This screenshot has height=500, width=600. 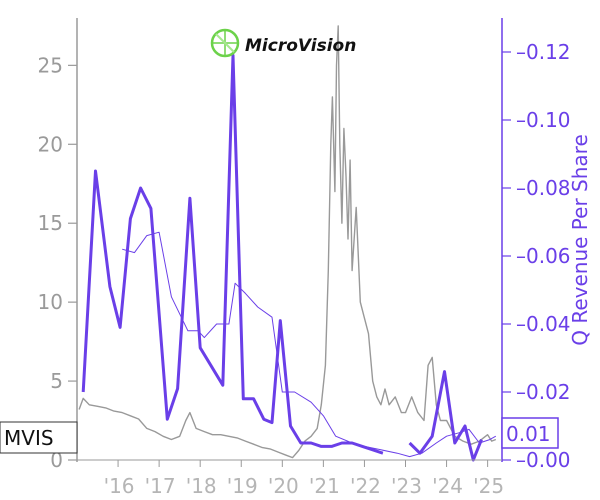 I want to click on x-tick-label: '24, so click(x=447, y=486).